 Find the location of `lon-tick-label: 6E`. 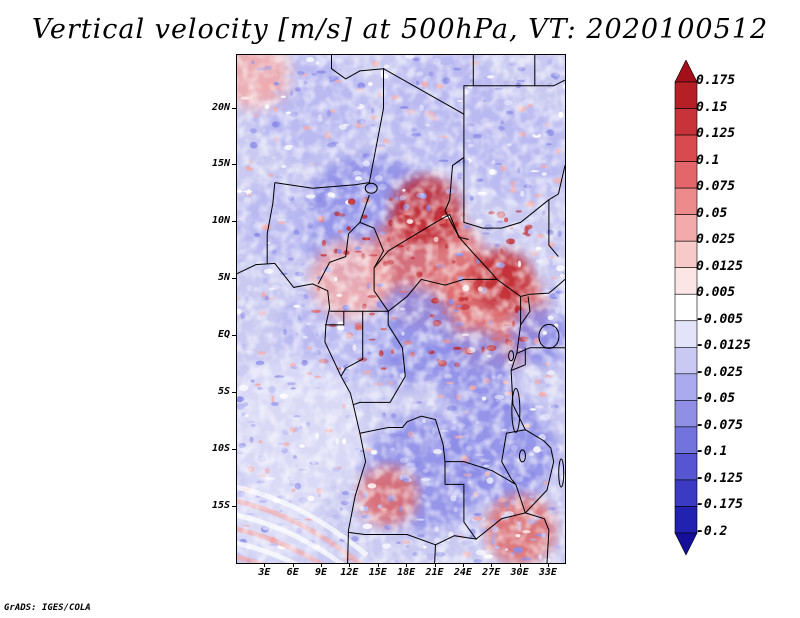

lon-tick-label: 6E is located at coordinates (292, 572).